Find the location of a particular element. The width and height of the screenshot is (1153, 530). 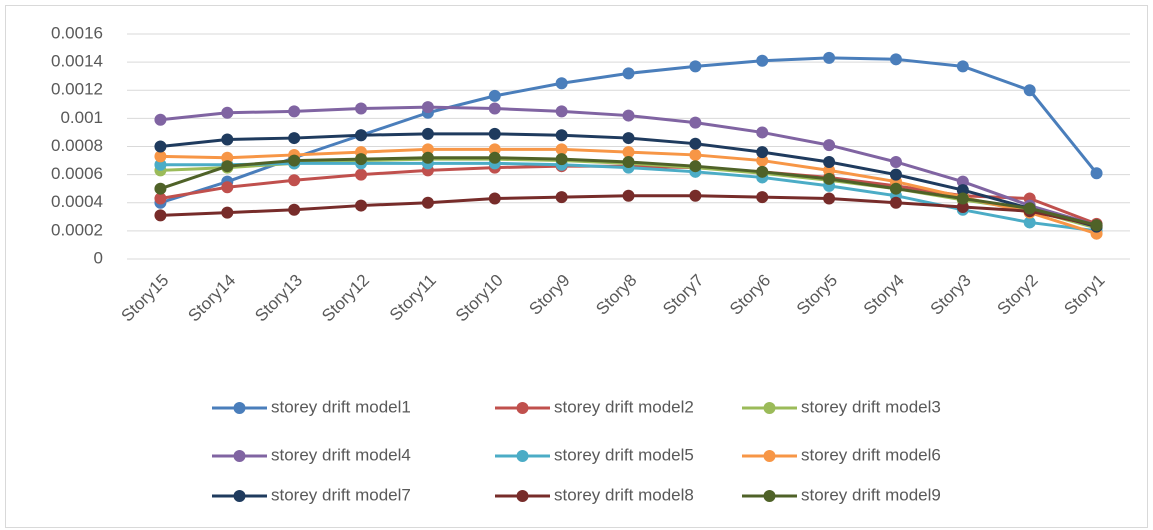

legend-label: storey drift model3 is located at coordinates (871, 406).